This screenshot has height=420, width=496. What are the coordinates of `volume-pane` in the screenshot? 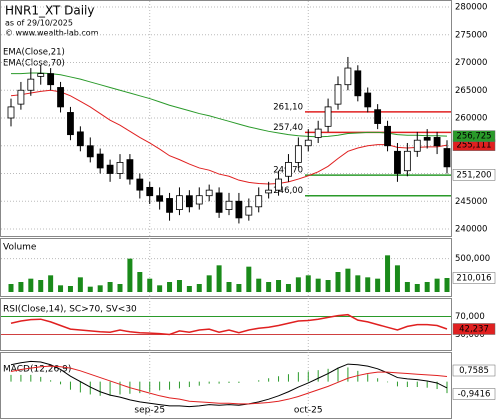 It's located at (226, 267).